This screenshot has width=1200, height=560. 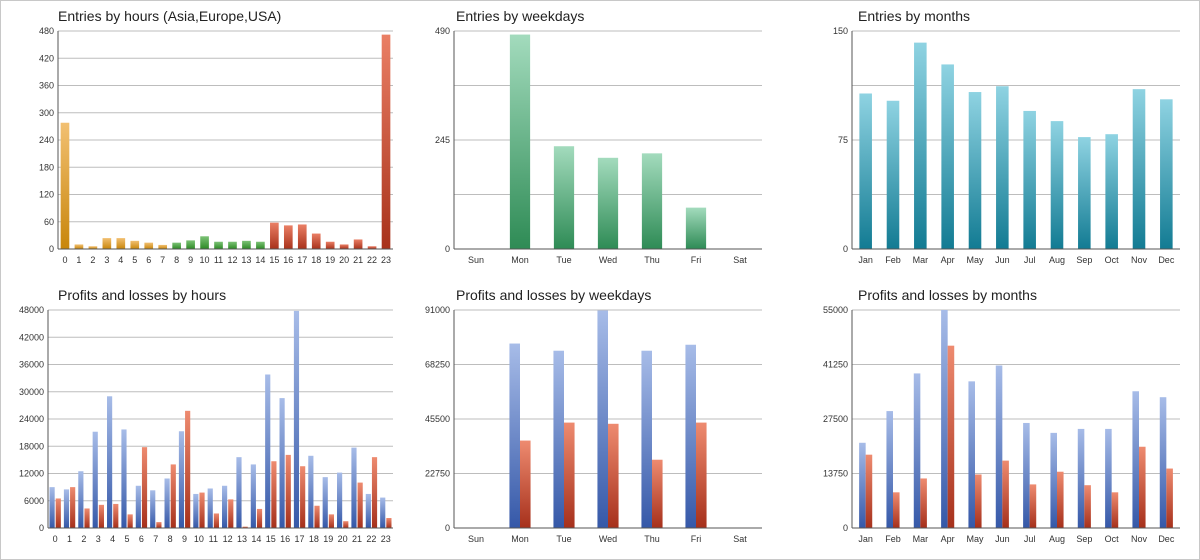 I want to click on y-tick-label: 420, so click(x=46, y=58).